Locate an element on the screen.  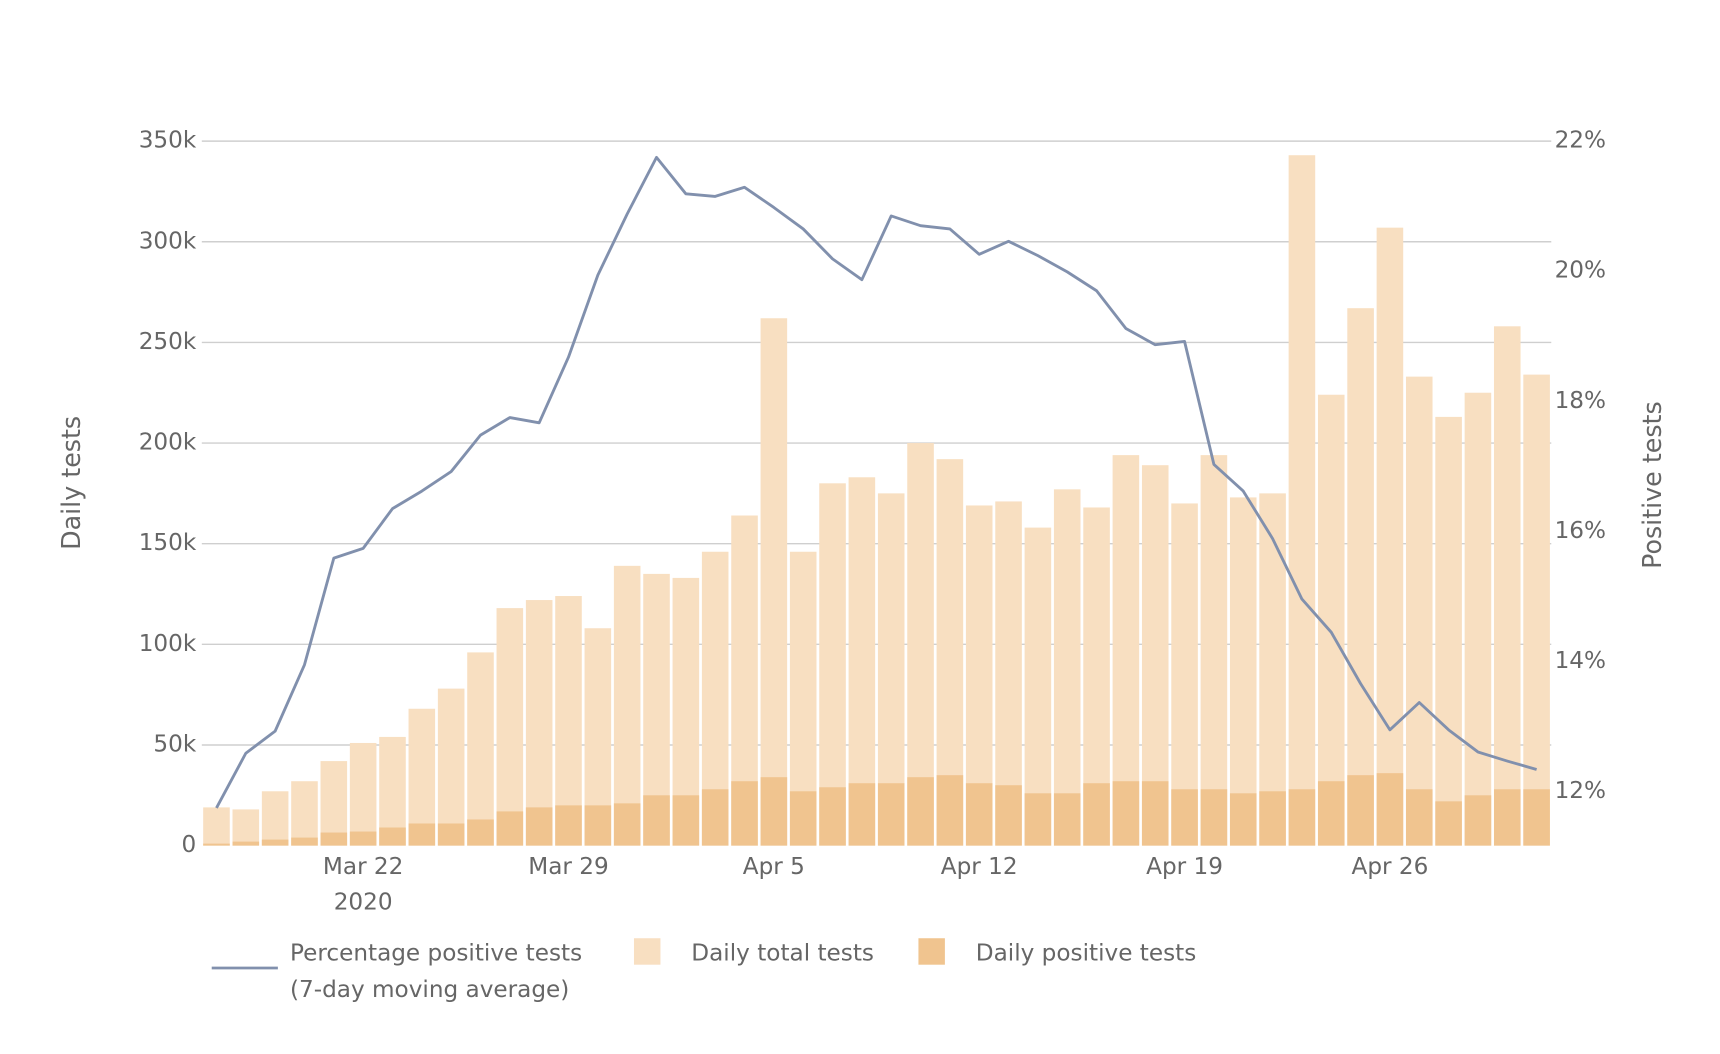
legend-label-line: Daily positive tests is located at coordinates (1086, 953).